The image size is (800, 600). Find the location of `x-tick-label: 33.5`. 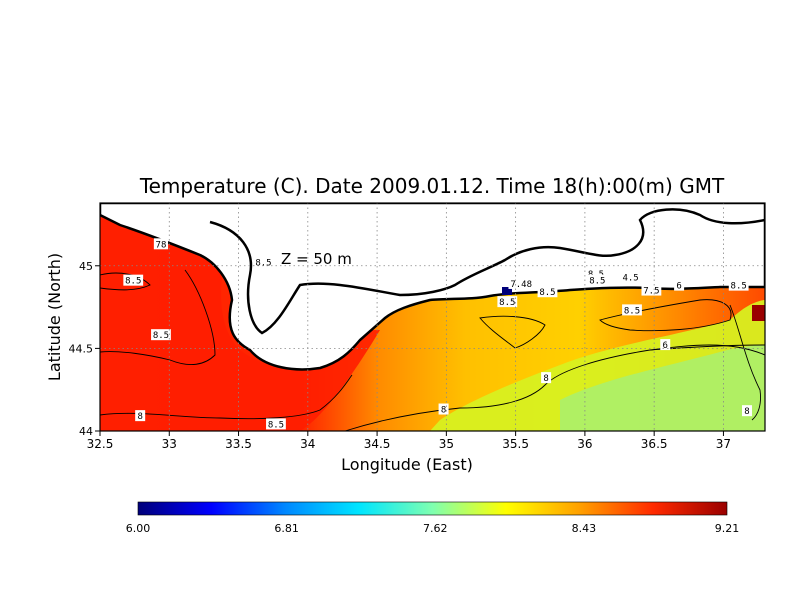

x-tick-label: 33.5 is located at coordinates (238, 444).